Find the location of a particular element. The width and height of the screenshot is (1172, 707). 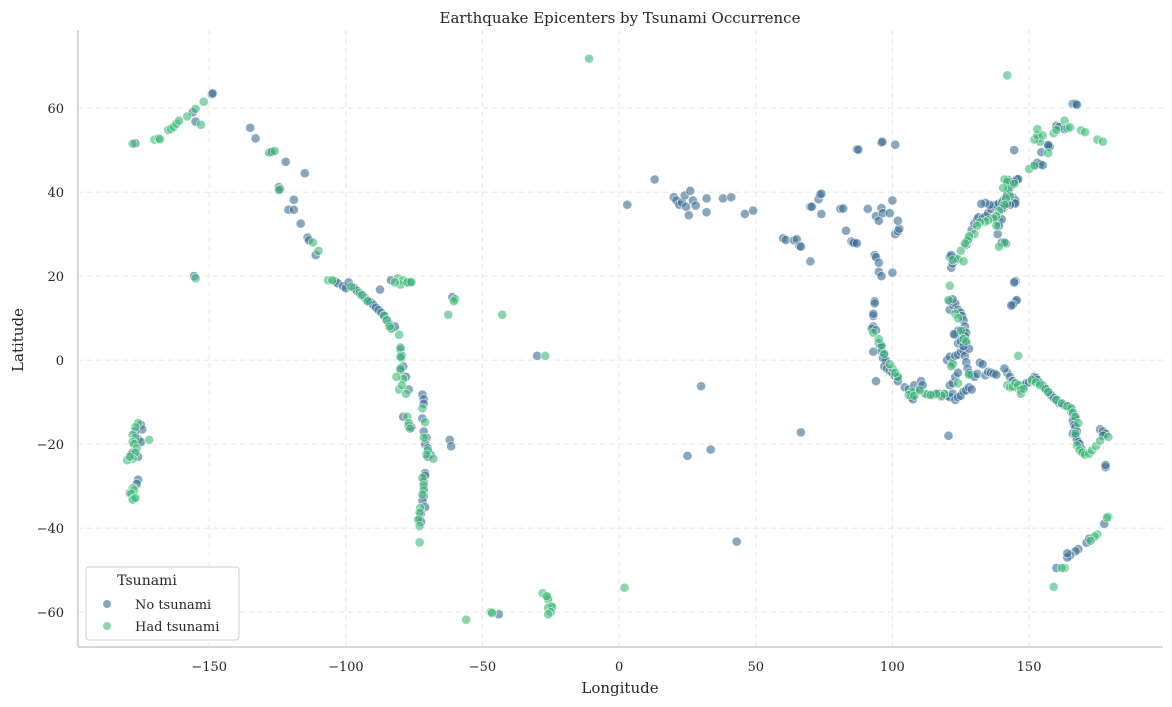

x-tick-label: −150 is located at coordinates (209, 667).